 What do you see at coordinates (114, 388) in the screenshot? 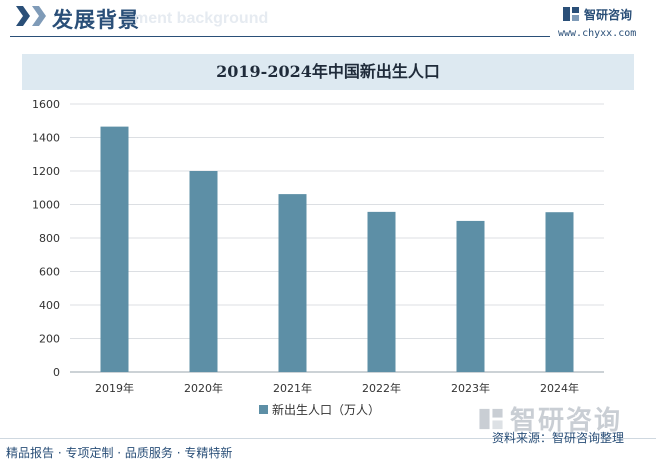
I see `x-tick-label: 2019年` at bounding box center [114, 388].